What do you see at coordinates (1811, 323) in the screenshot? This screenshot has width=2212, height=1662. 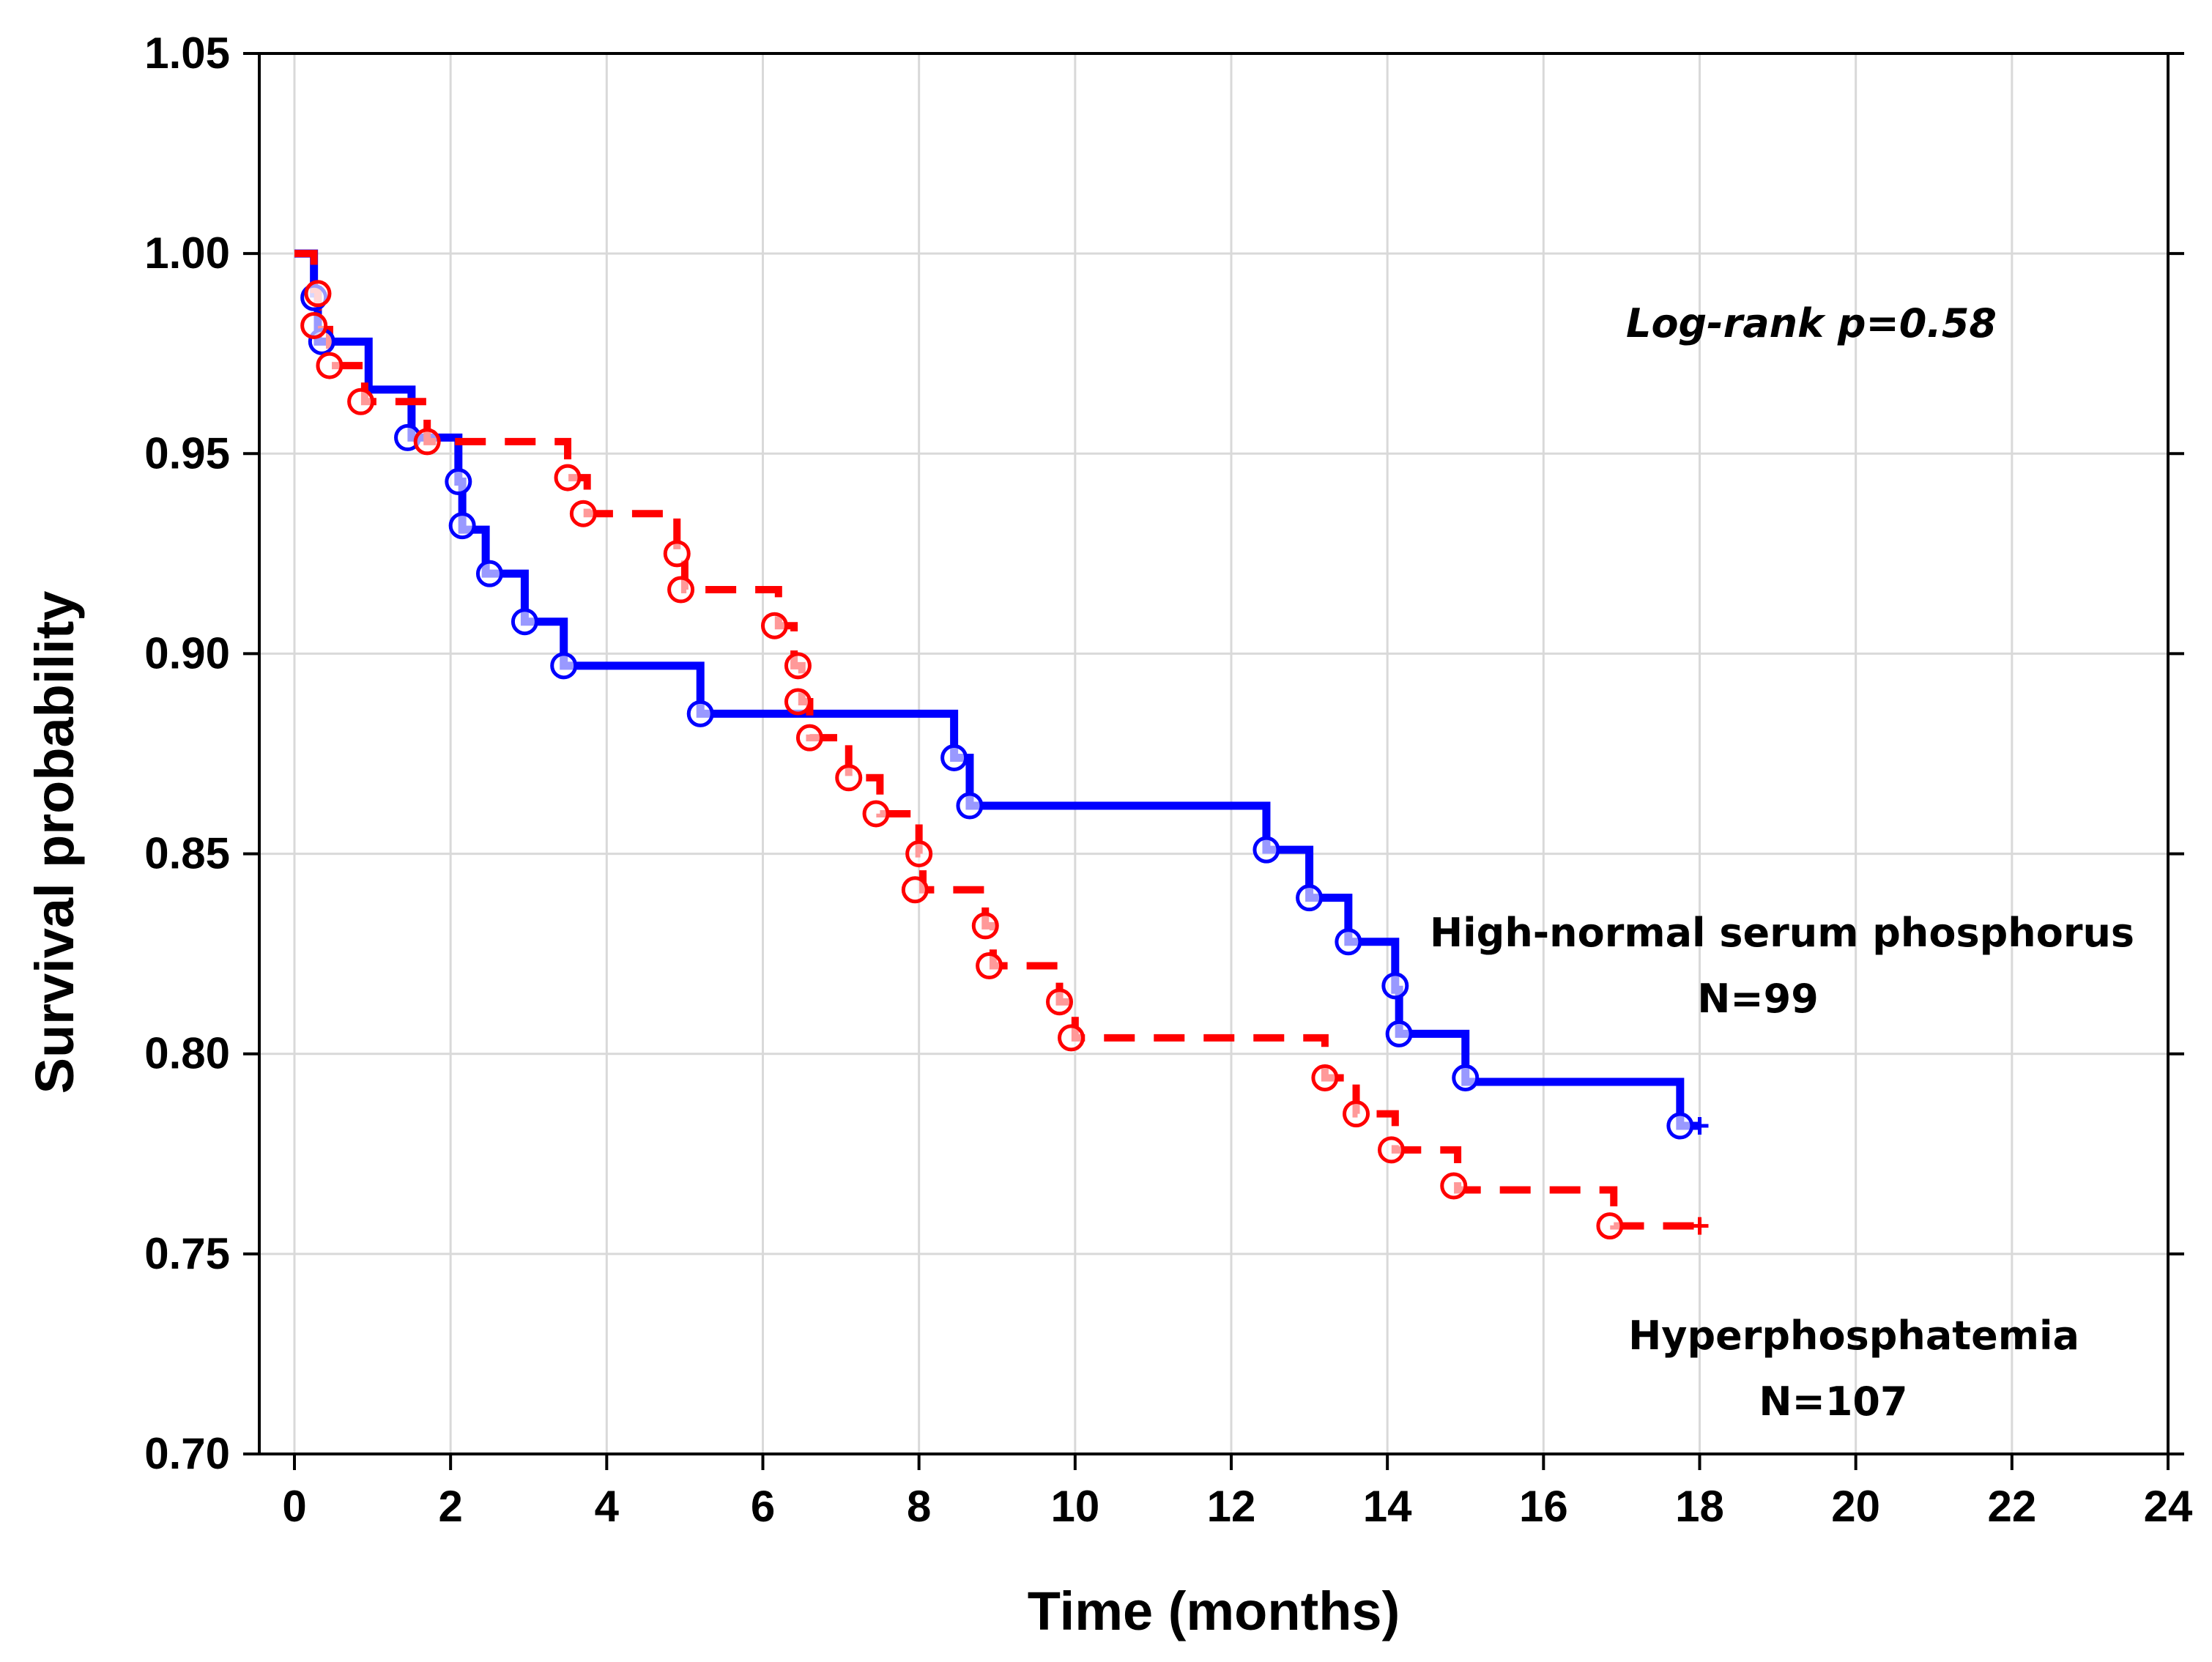 I see `logrank-annotation: Log-rank p=0.58` at bounding box center [1811, 323].